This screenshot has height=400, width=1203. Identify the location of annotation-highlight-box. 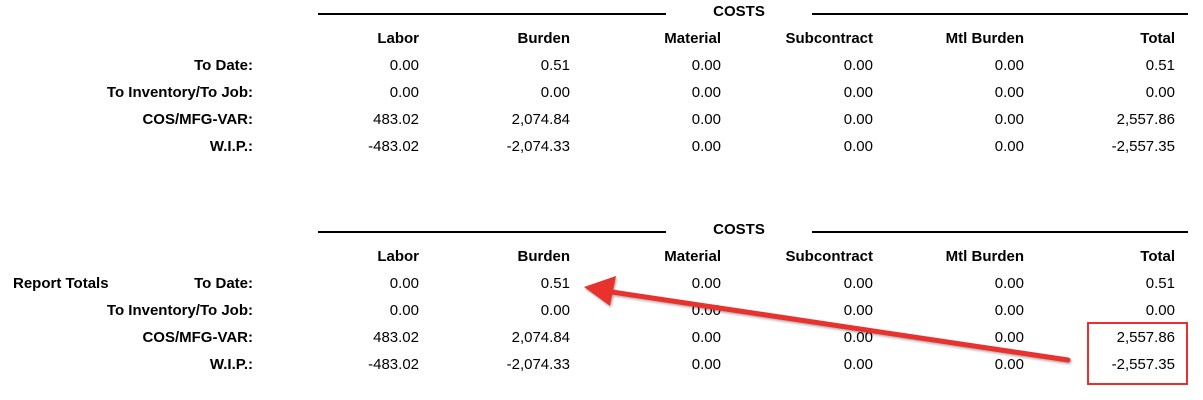
(1137, 353).